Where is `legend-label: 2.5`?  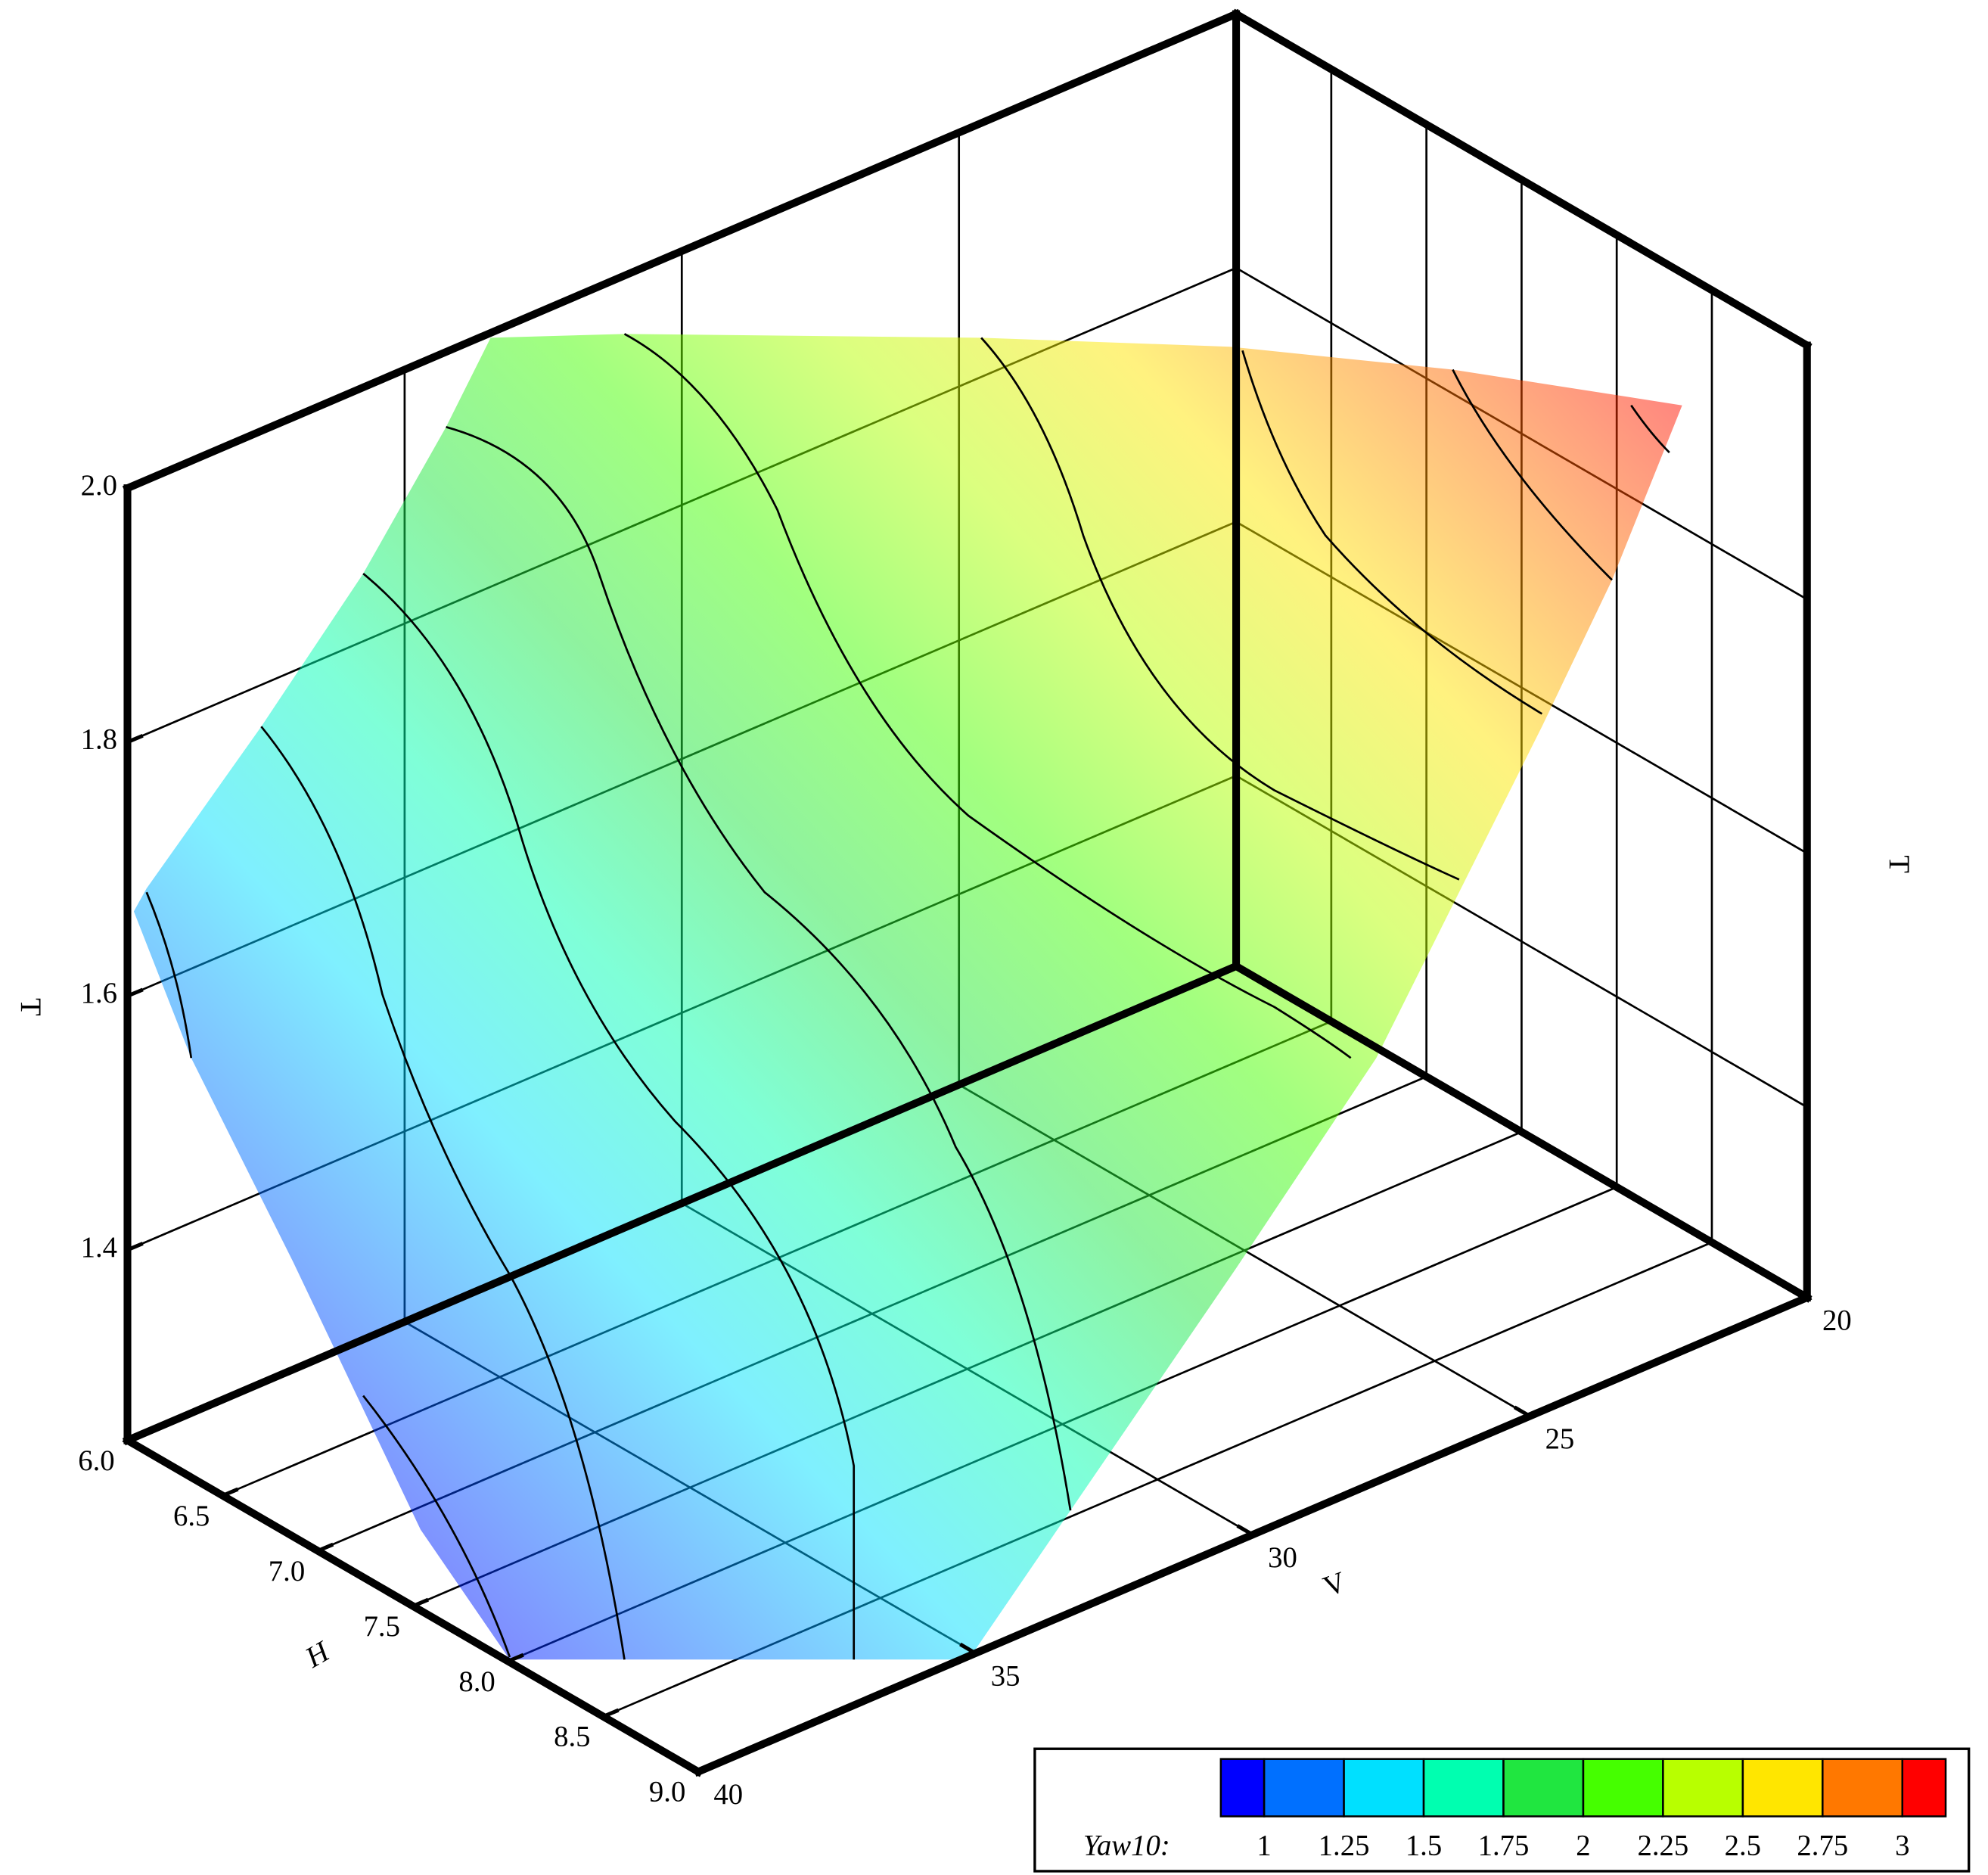 legend-label: 2.5 is located at coordinates (1743, 1846).